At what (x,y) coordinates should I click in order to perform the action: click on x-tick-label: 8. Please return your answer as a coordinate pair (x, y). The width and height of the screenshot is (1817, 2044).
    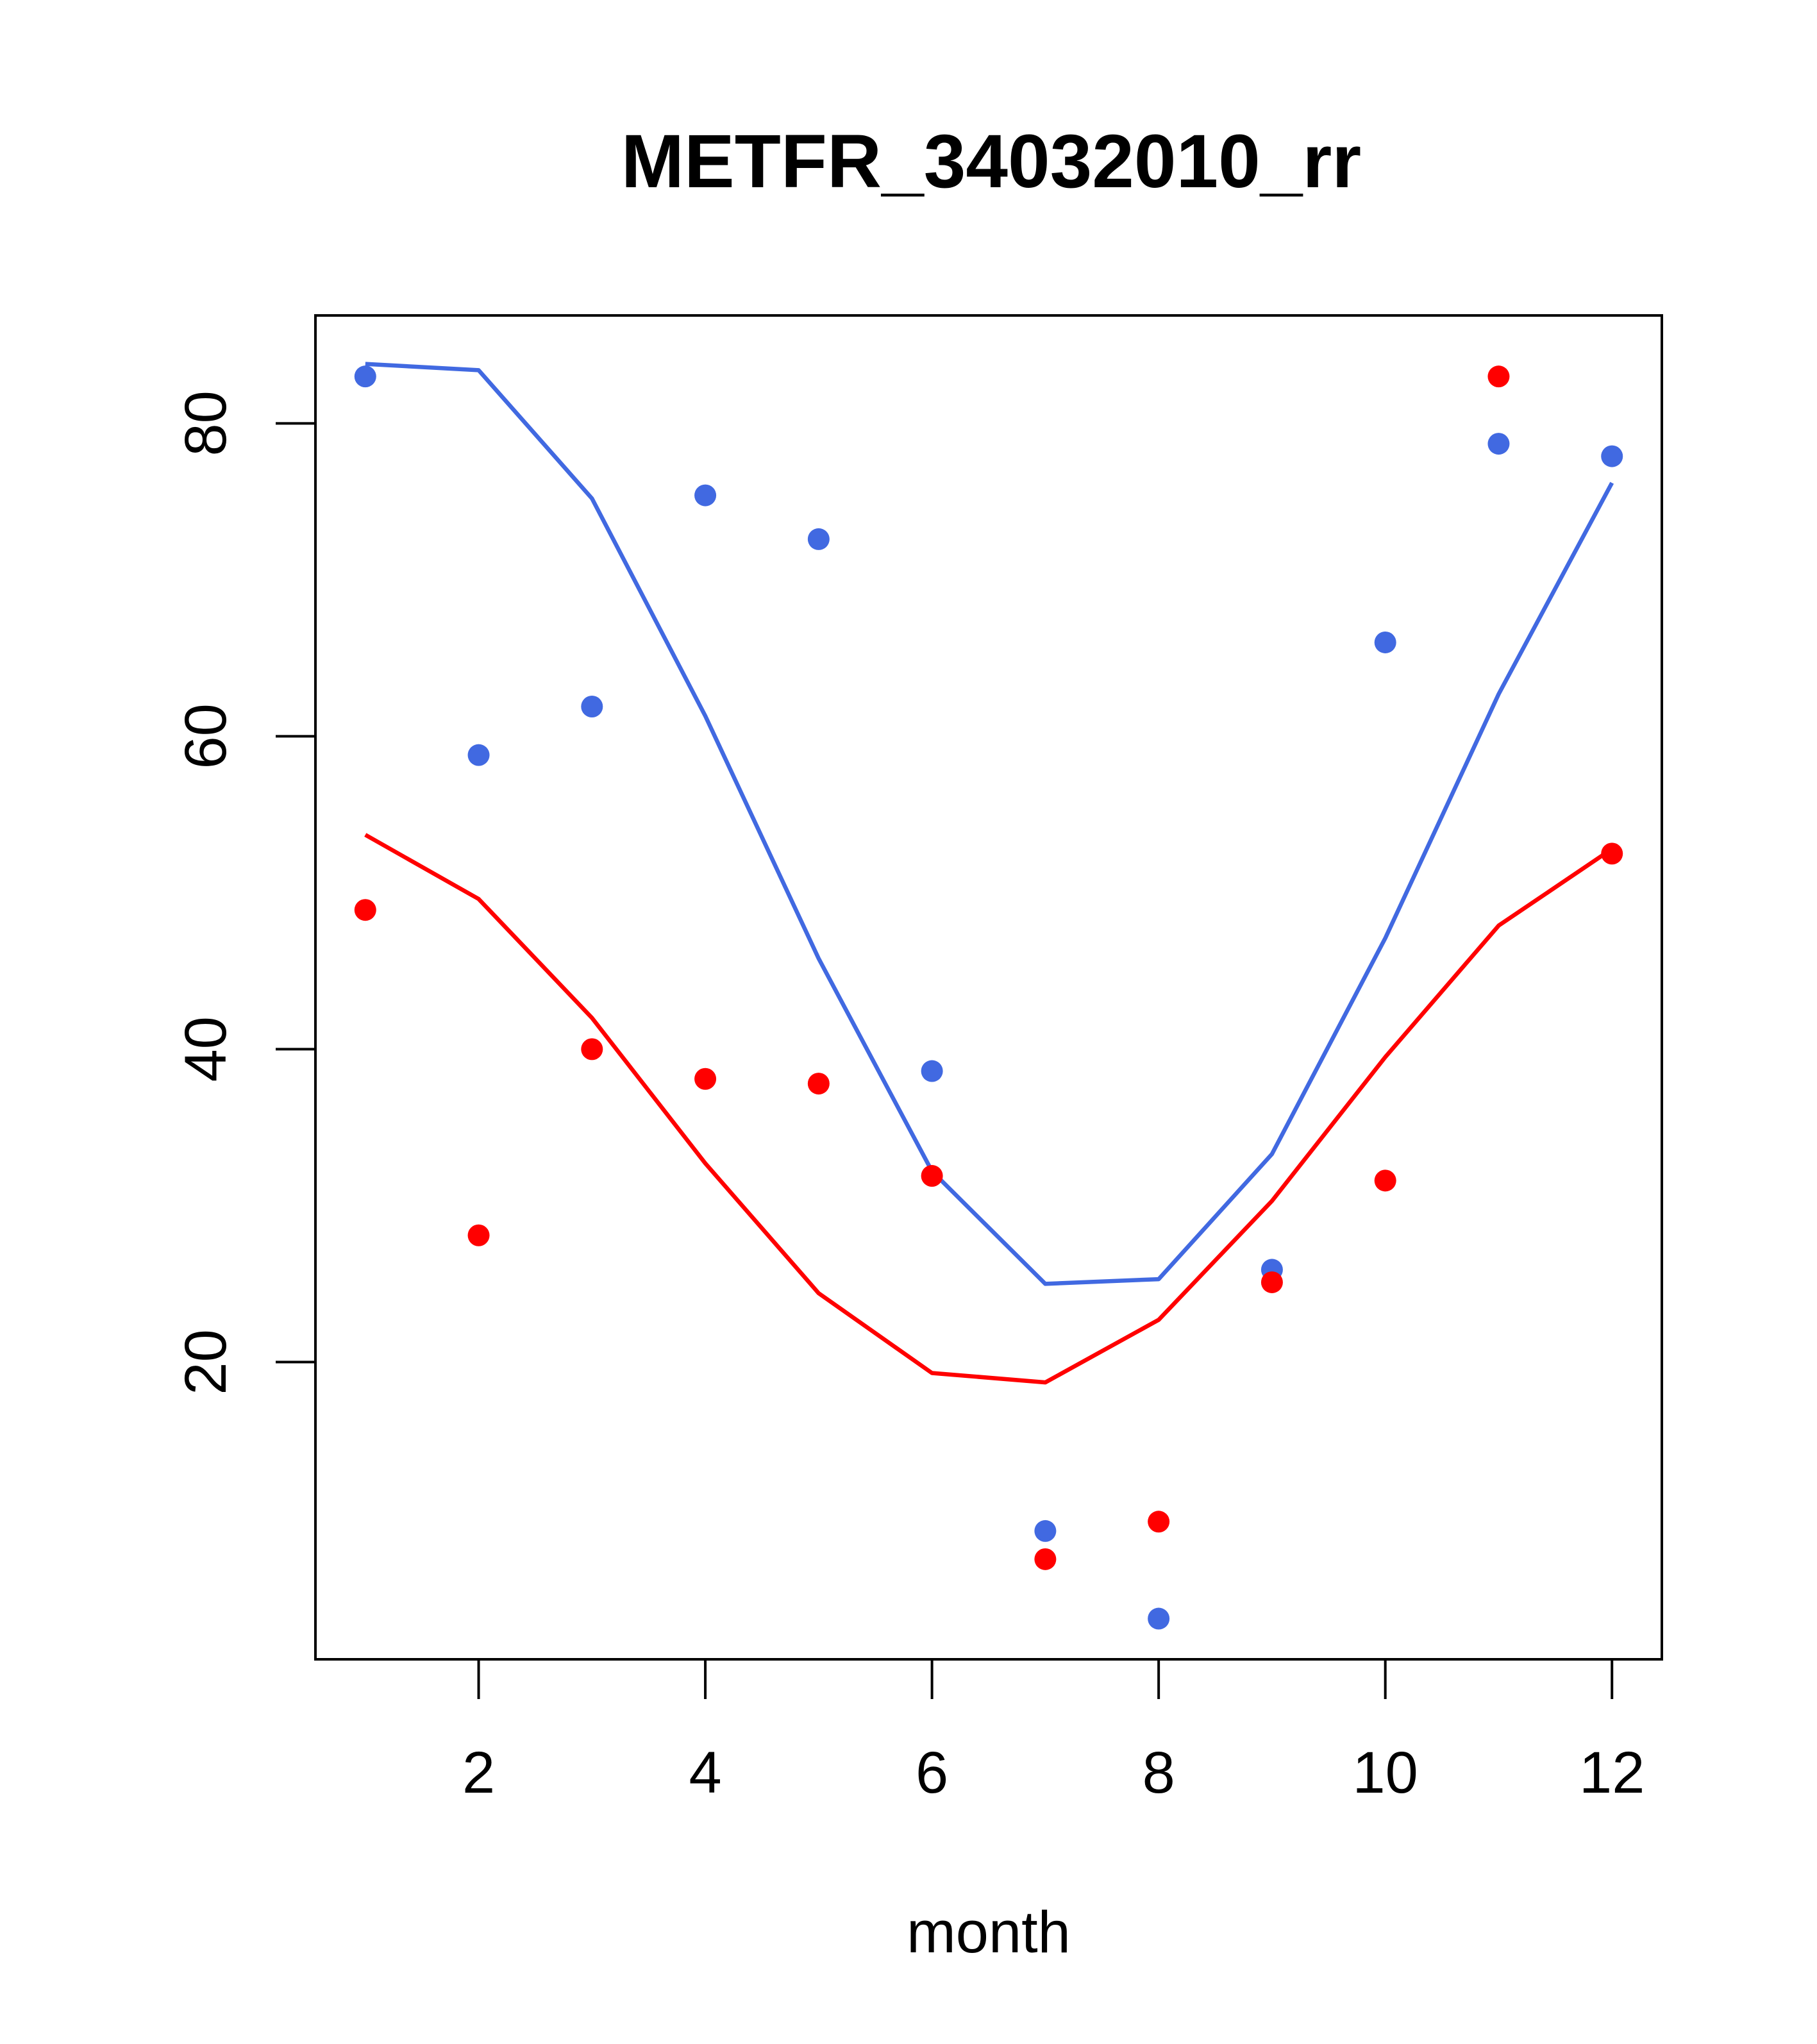
    Looking at the image, I should click on (1159, 1773).